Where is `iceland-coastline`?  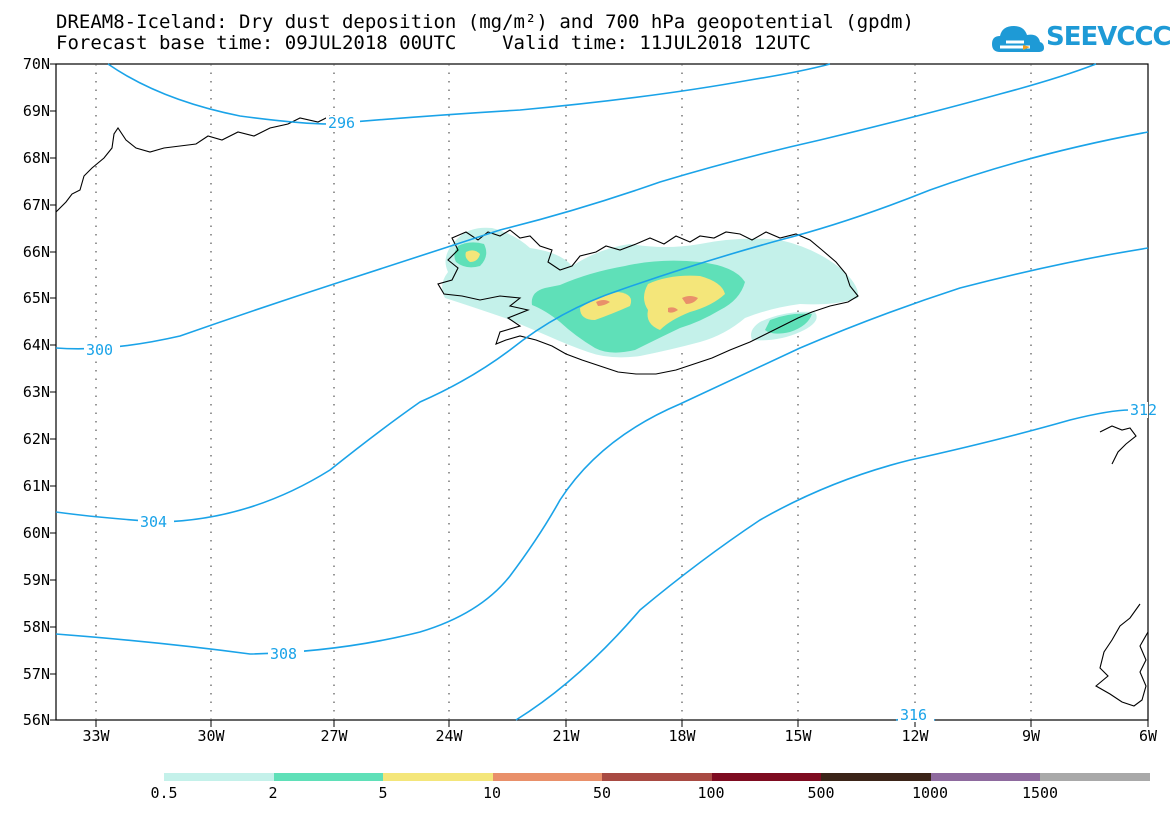 iceland-coastline is located at coordinates (648, 302).